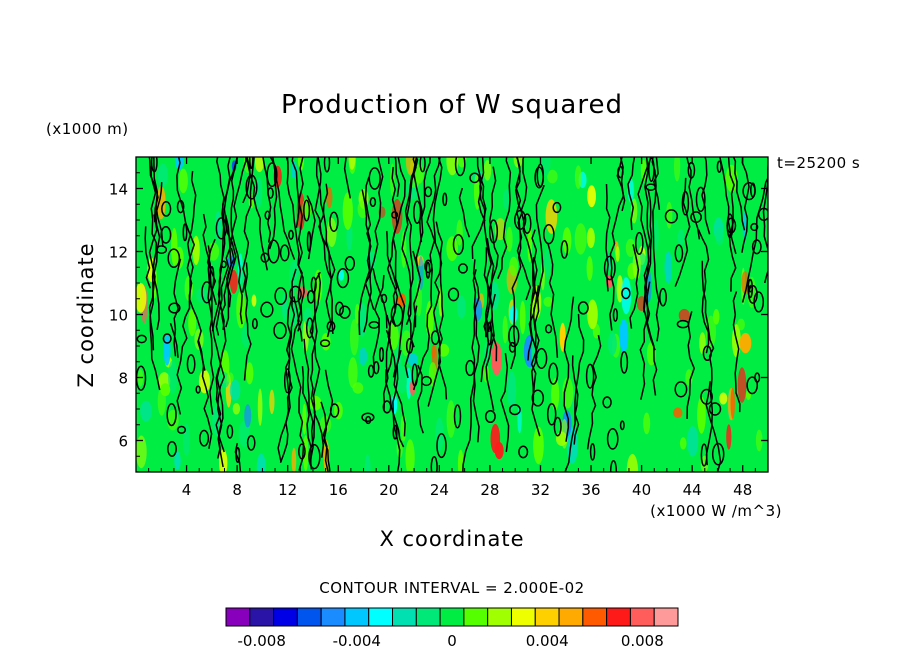 The height and width of the screenshot is (654, 904). I want to click on x-tick-label: 44, so click(692, 490).